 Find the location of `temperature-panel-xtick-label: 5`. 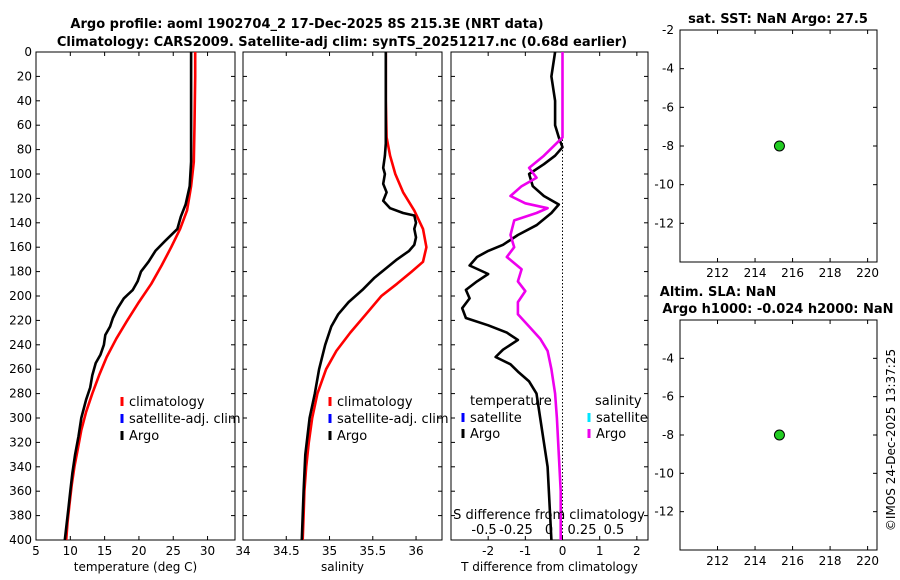

temperature-panel-xtick-label: 5 is located at coordinates (36, 551).